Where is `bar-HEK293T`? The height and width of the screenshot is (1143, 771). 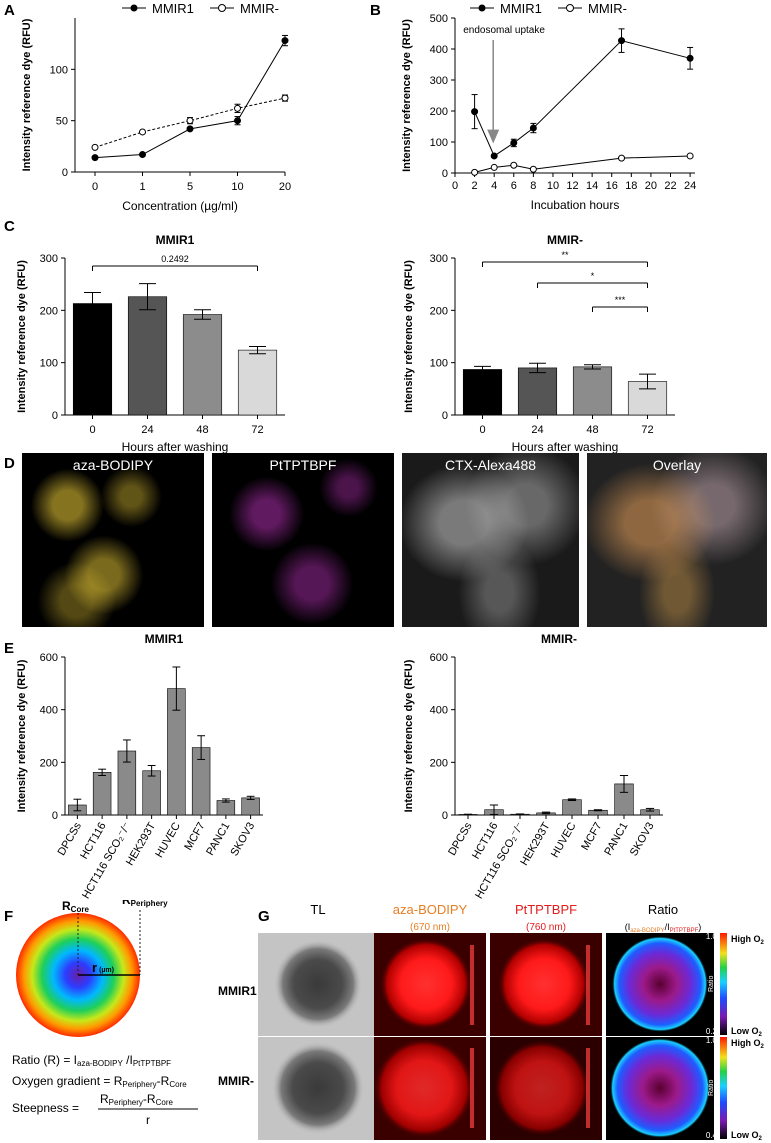
bar-HEK293T is located at coordinates (151, 793).